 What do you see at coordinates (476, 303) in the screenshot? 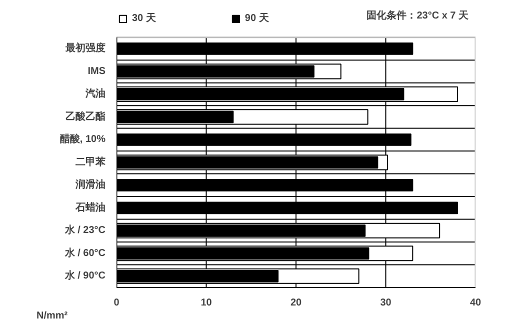
I see `x-tick-label: 40` at bounding box center [476, 303].